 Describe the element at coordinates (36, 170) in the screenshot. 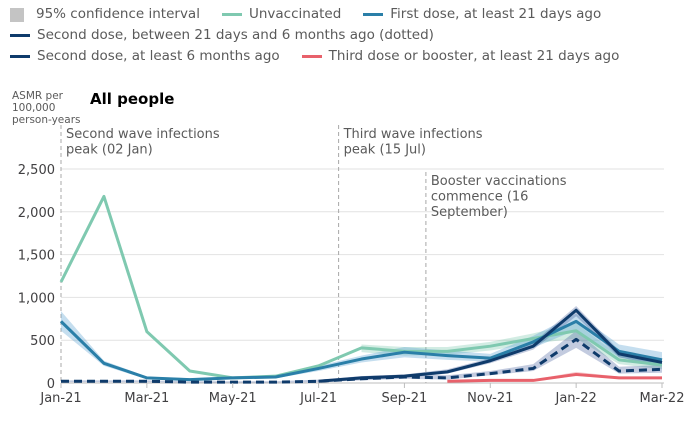

I see `y-tick-label: 2,500` at that location.